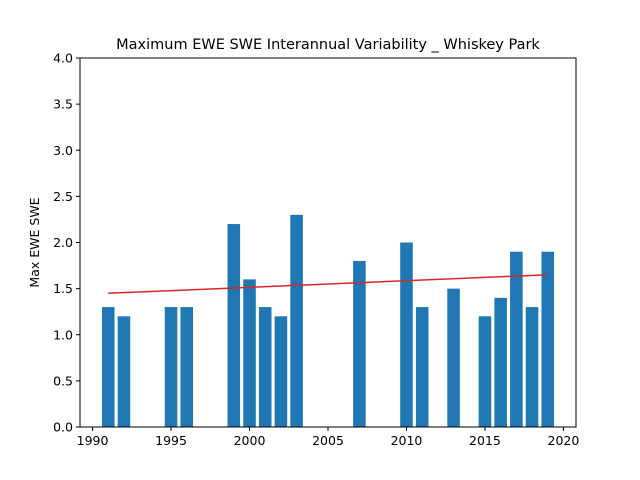  Describe the element at coordinates (234, 325) in the screenshot. I see `bar-1999` at that location.